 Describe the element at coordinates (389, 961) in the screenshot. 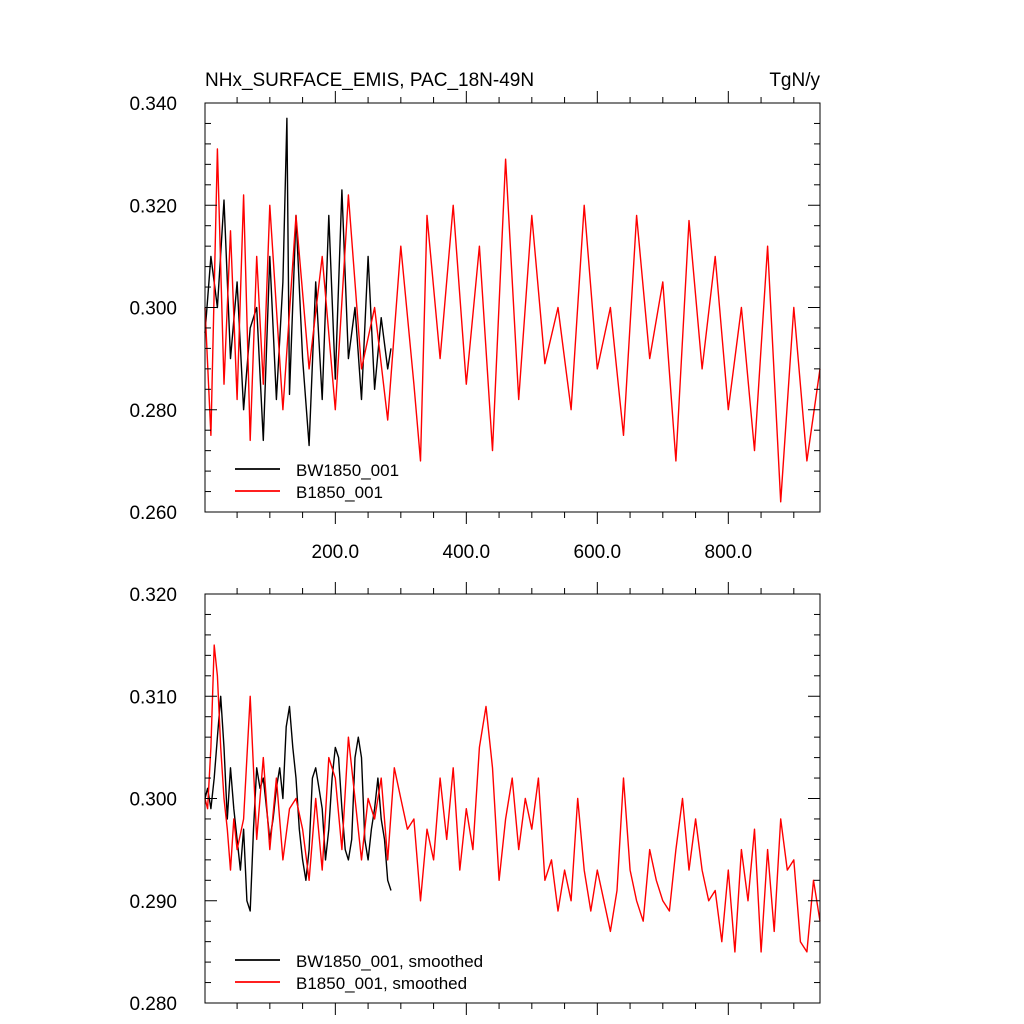

I see `legend-label-smoothed-0: BW1850_001, smoothed` at that location.